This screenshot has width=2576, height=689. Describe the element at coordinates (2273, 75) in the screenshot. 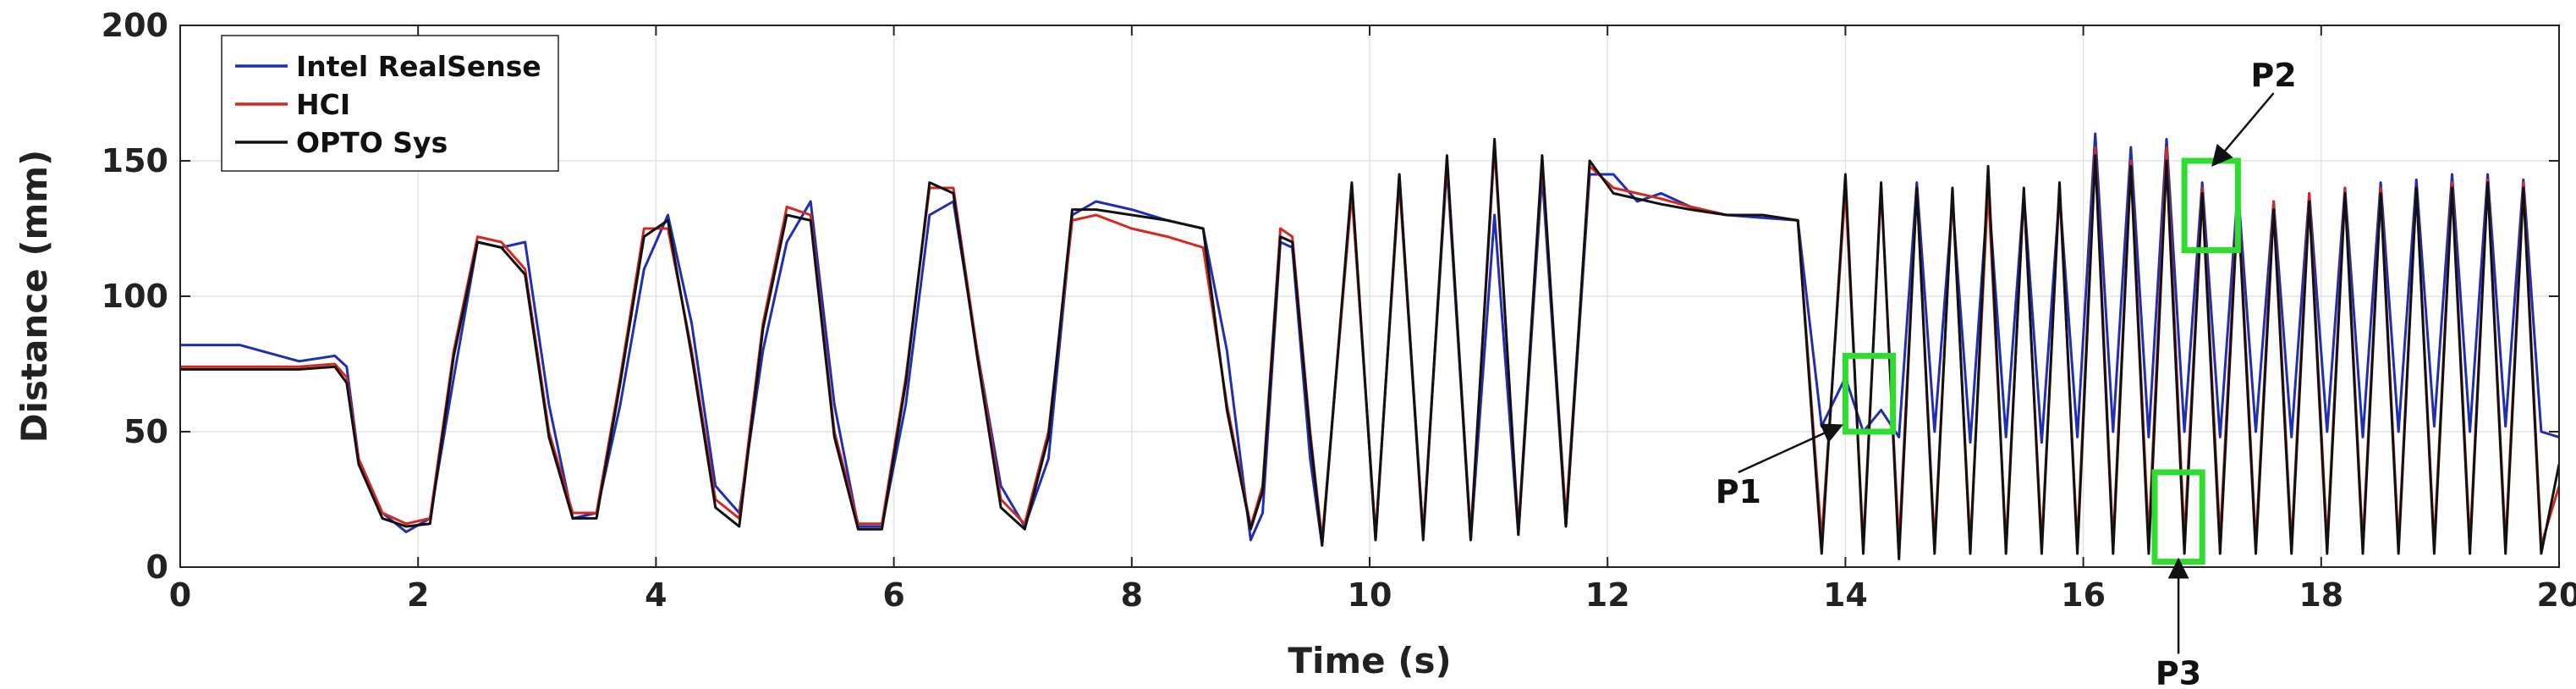

I see `annotation-label: P2` at that location.